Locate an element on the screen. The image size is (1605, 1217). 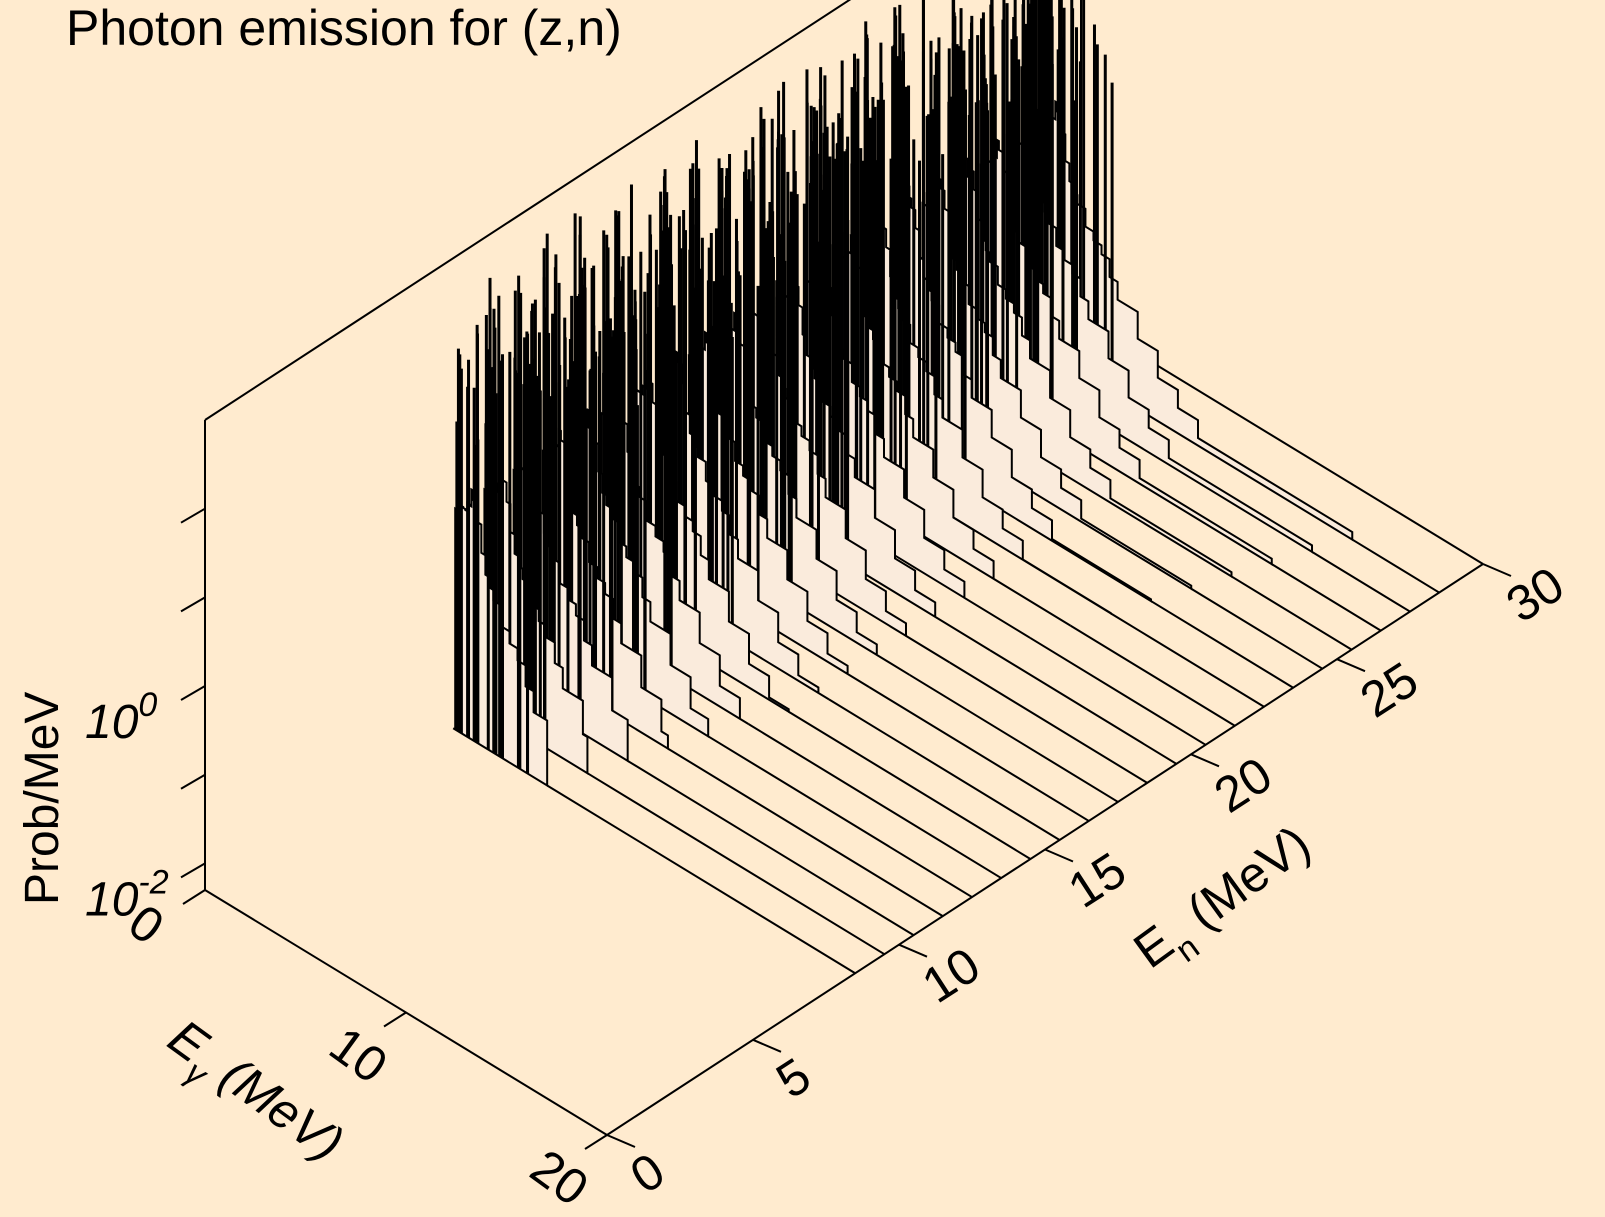
z-tick-label: 10⁰ is located at coordinates (121, 717).